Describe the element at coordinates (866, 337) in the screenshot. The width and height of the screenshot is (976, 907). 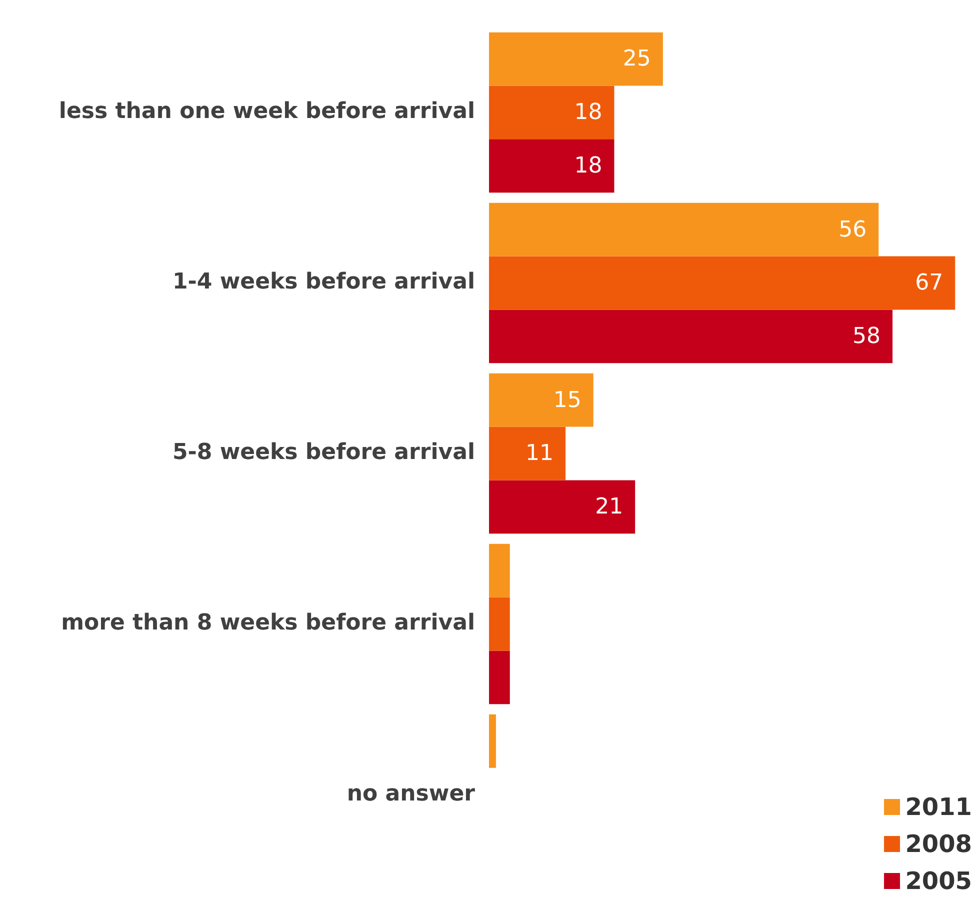
I see `data-label: 58` at that location.